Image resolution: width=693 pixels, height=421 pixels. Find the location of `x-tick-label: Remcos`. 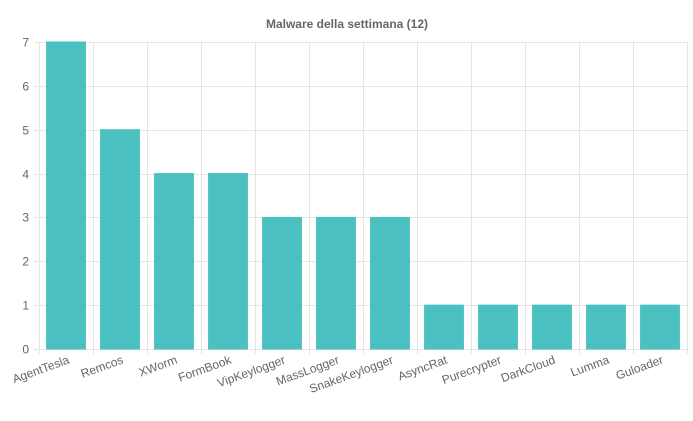

x-tick-label: Remcos is located at coordinates (102, 367).